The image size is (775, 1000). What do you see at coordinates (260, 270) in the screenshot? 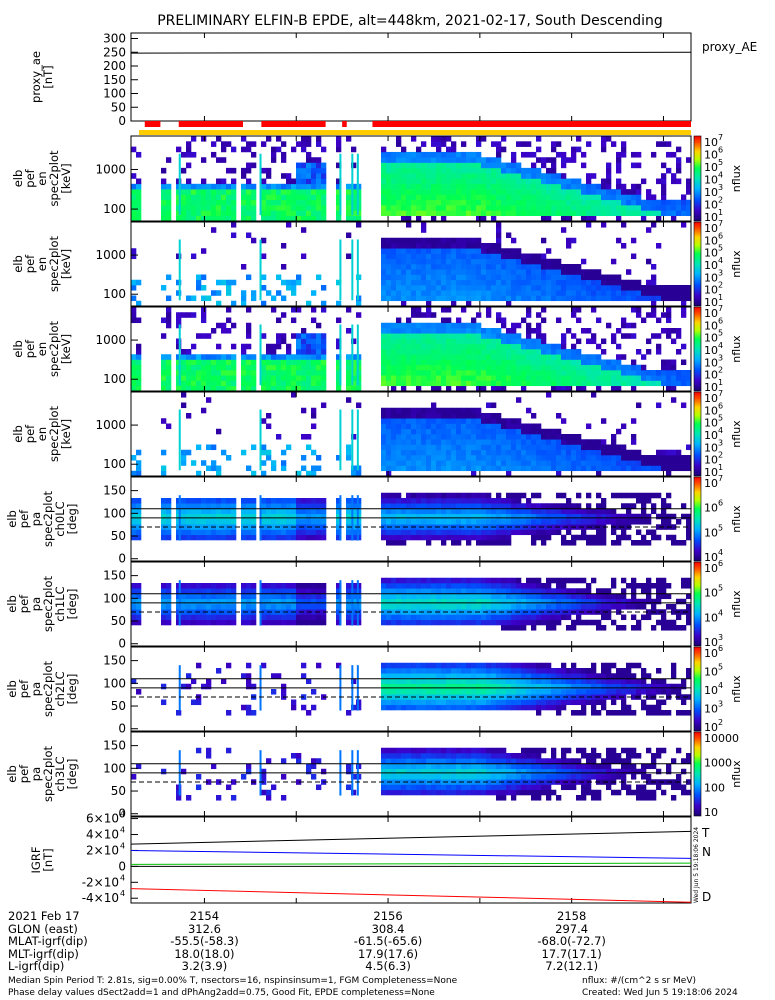
I see `spec-energy-2-spike` at bounding box center [260, 270].